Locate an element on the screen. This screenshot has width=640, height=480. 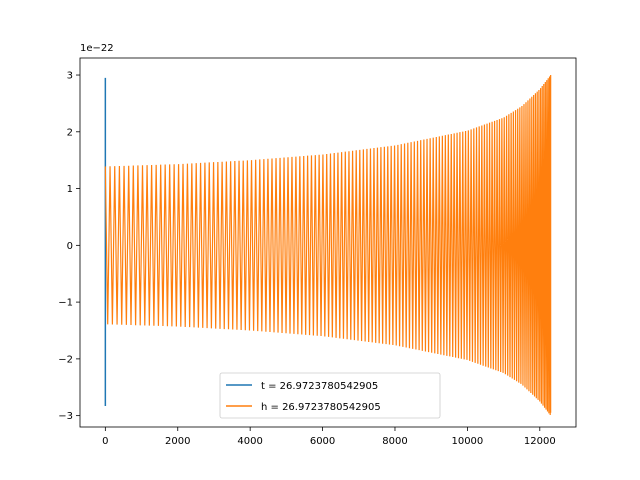
x-tick-label: 8000 is located at coordinates (394, 441).